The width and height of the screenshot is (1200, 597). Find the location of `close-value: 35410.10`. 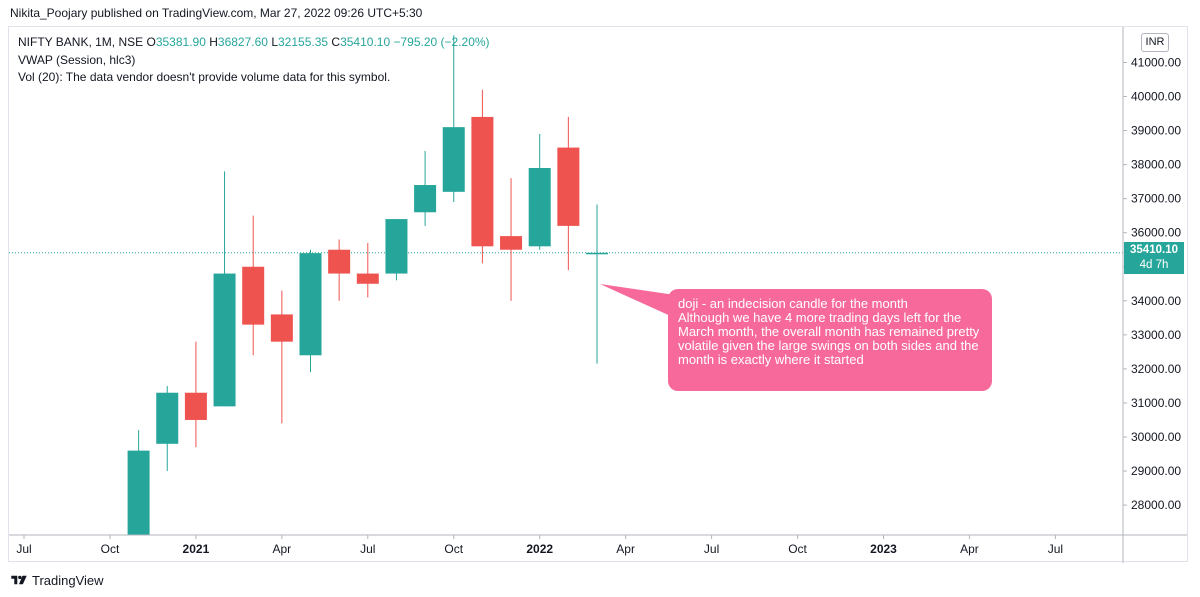

close-value: 35410.10 is located at coordinates (365, 42).